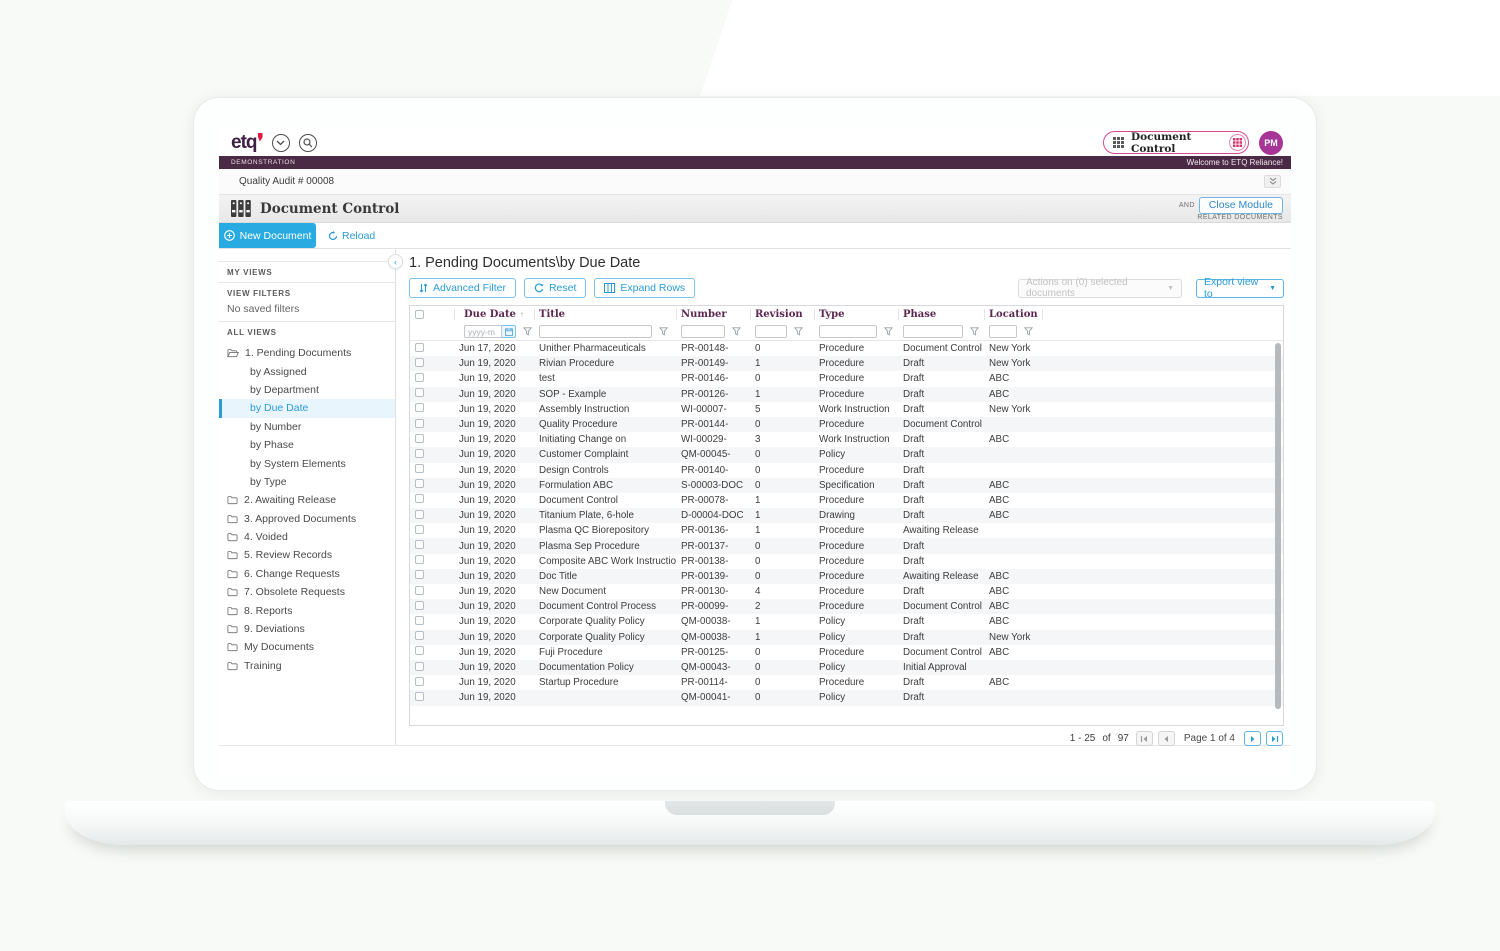  I want to click on sidebar-view-item: by Type, so click(307, 482).